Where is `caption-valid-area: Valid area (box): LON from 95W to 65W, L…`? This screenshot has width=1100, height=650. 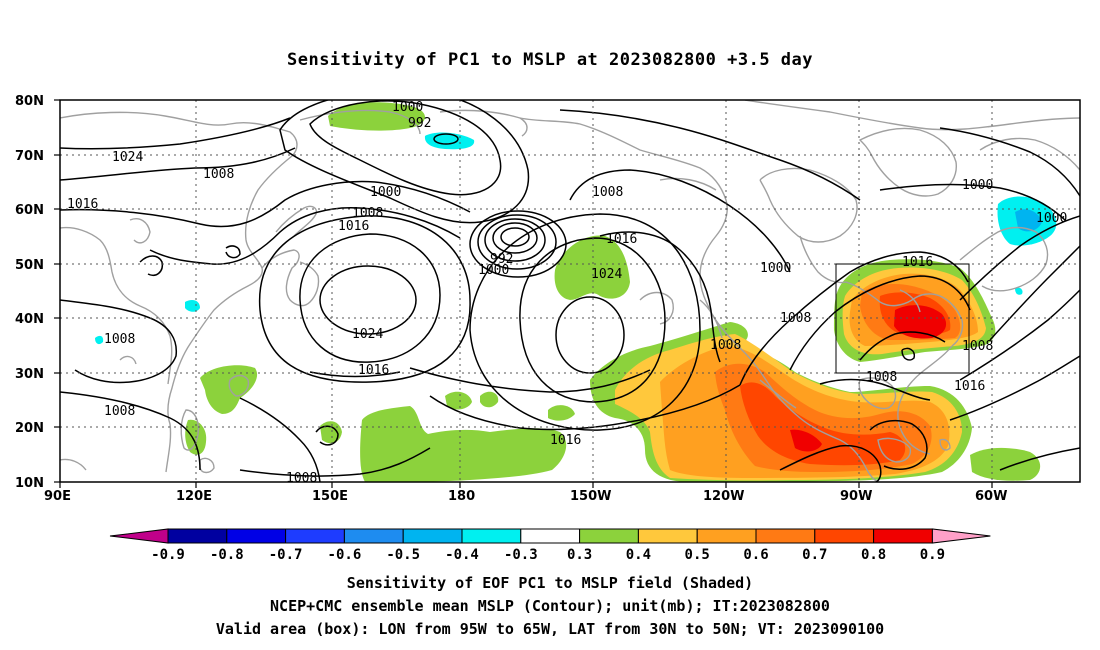
caption-valid-area: Valid area (box): LON from 95W to 65W, L… is located at coordinates (550, 629).